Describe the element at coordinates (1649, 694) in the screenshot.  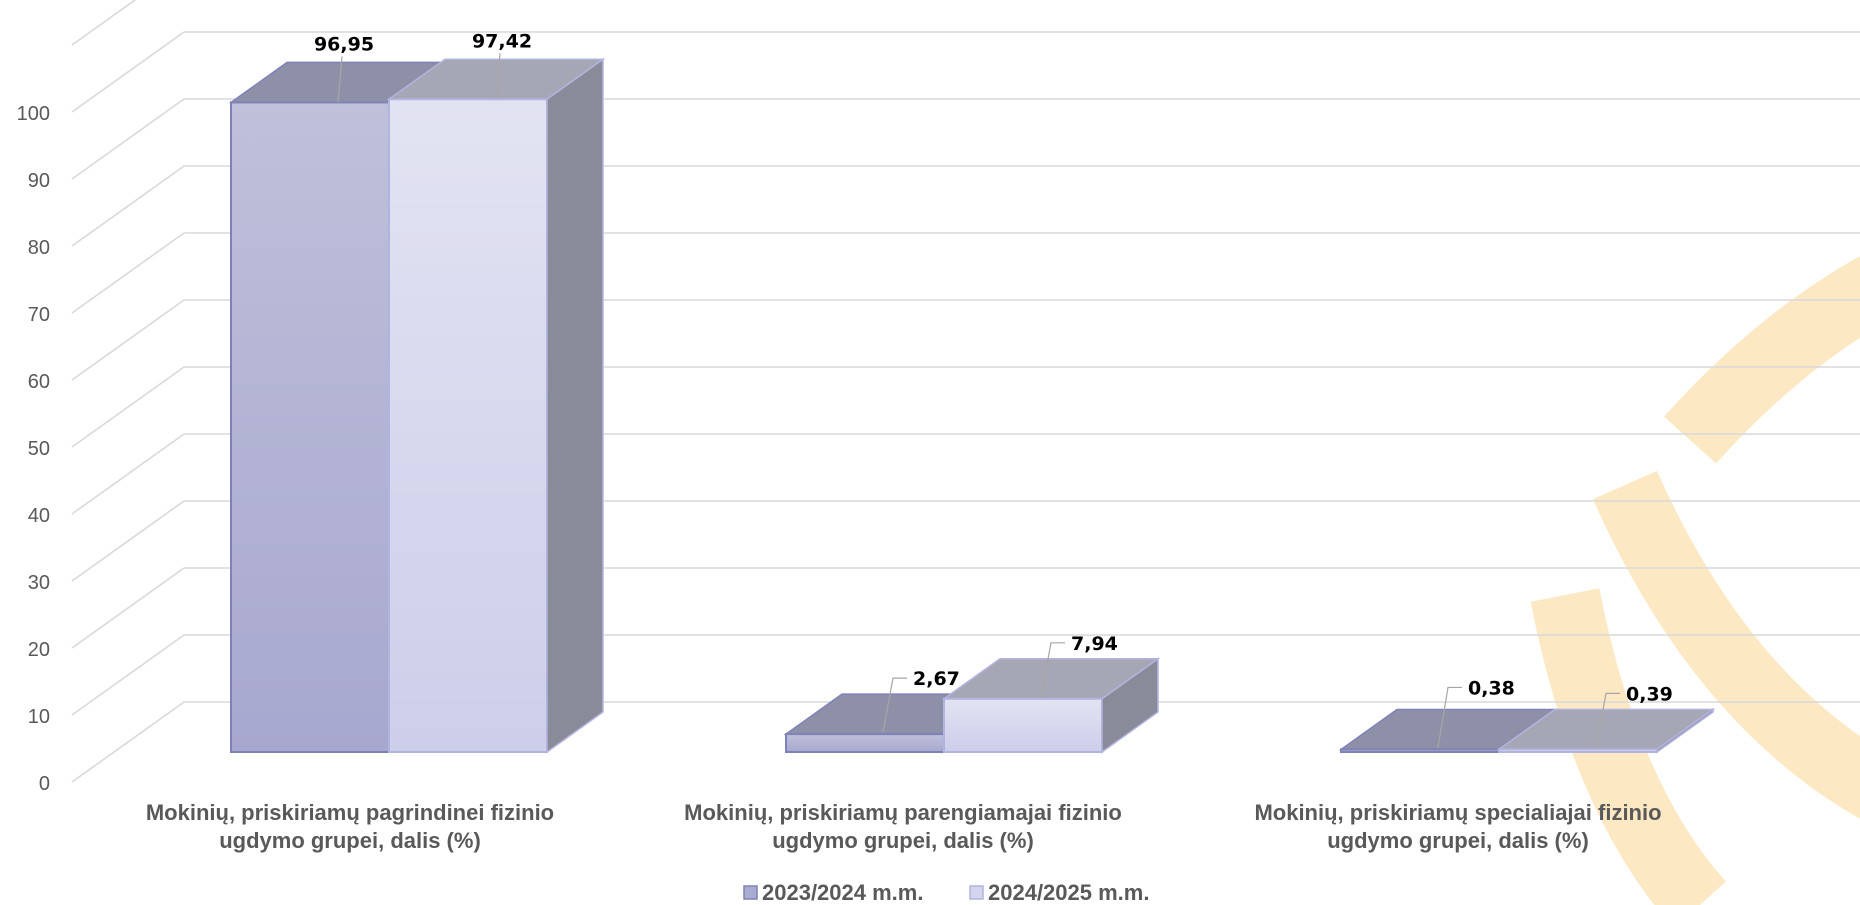
I see `data-label: 0,39` at that location.